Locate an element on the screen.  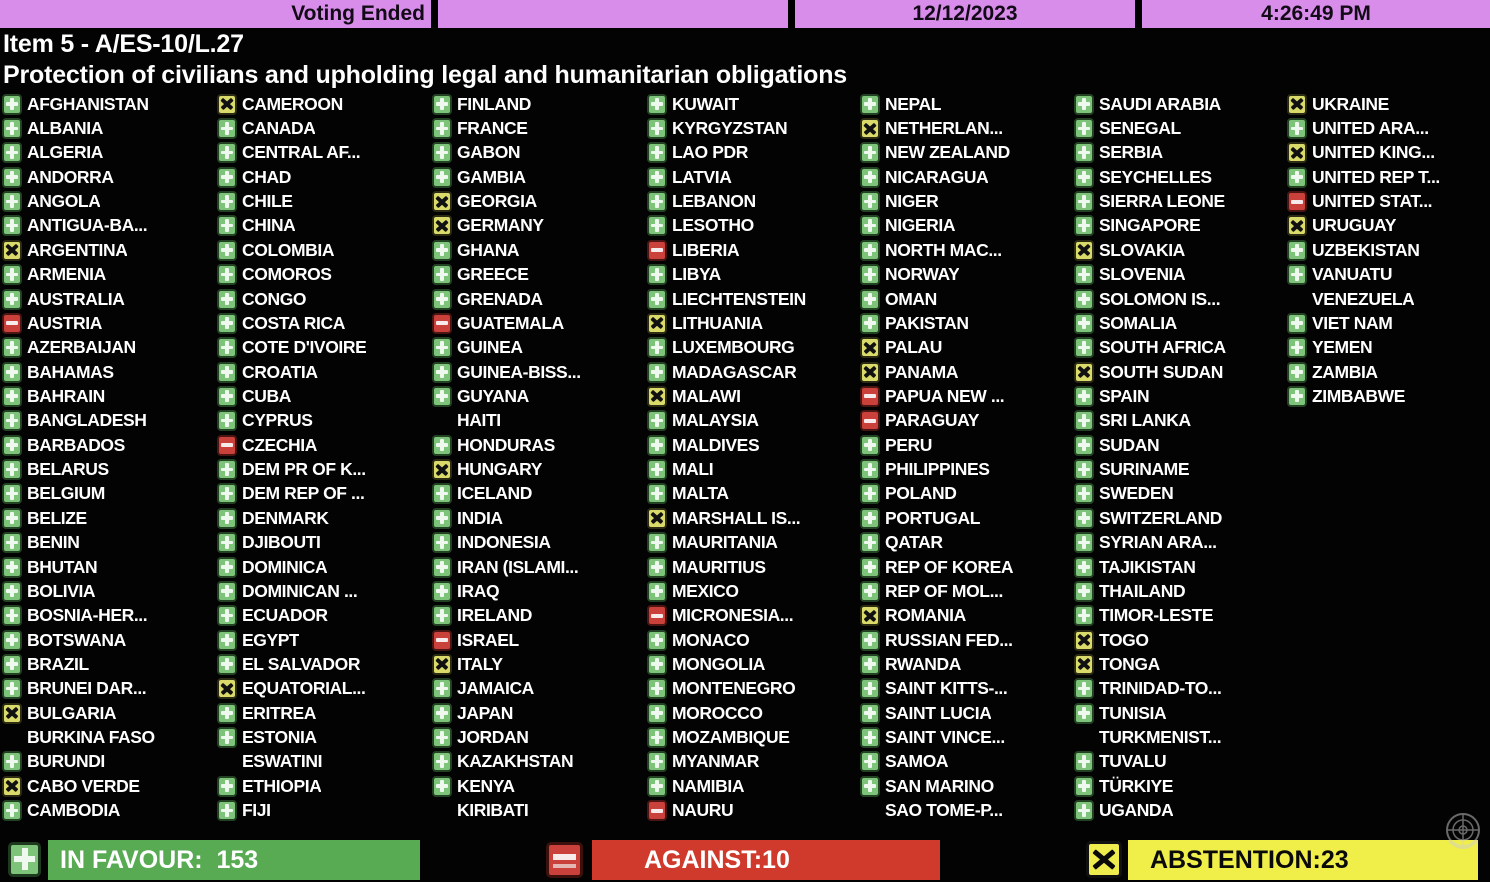
country-row: AUSTRALIA is located at coordinates (107, 299).